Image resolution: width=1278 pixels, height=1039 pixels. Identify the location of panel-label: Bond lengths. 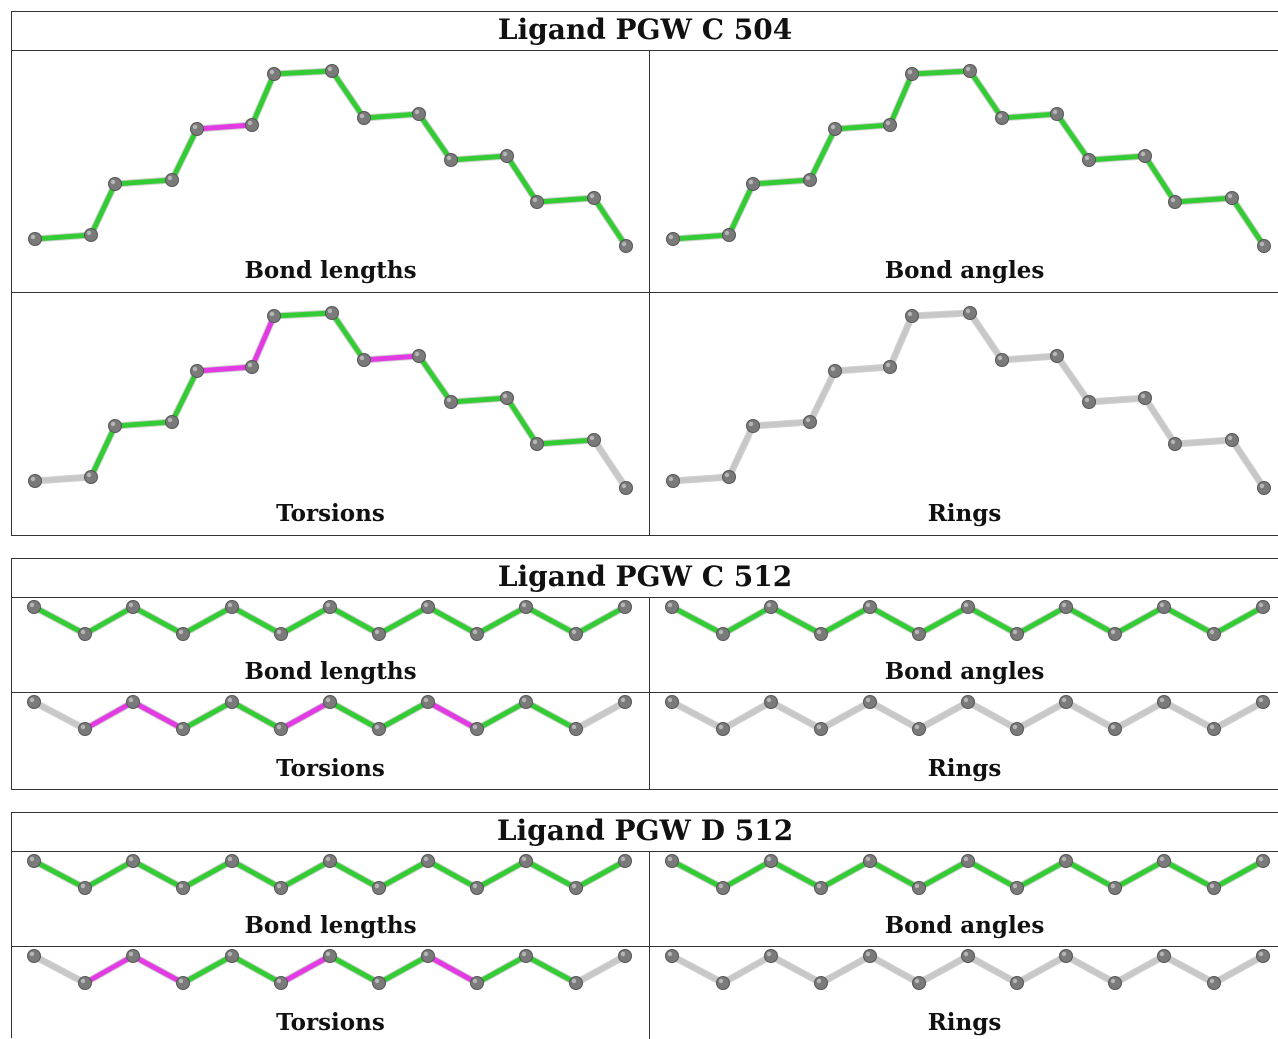
(330, 671).